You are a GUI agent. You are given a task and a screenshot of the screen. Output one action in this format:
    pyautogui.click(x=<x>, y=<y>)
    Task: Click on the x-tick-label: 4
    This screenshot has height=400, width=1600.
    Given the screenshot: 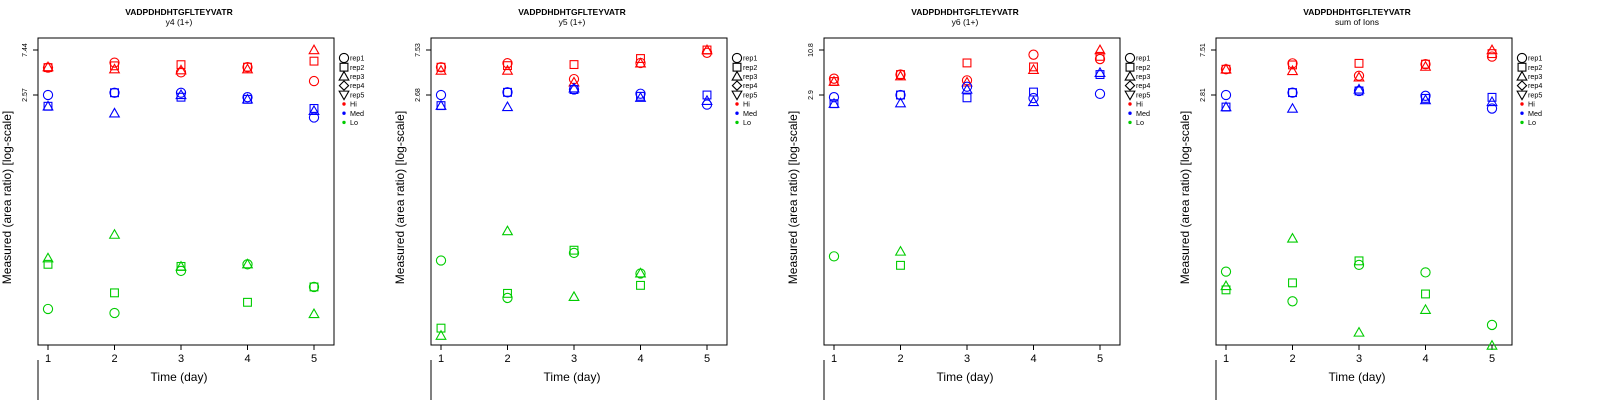 What is the action you would take?
    pyautogui.click(x=247, y=359)
    